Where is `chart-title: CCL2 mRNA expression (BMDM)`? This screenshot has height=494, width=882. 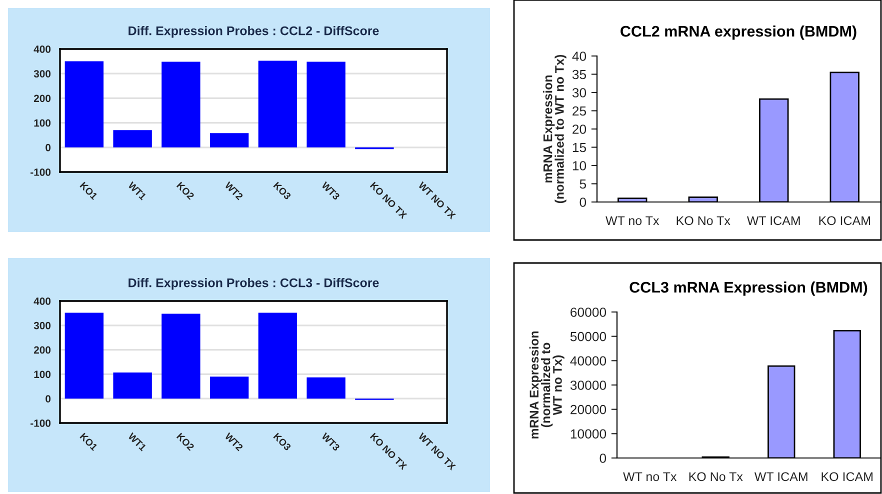
chart-title: CCL2 mRNA expression (BMDM) is located at coordinates (738, 32).